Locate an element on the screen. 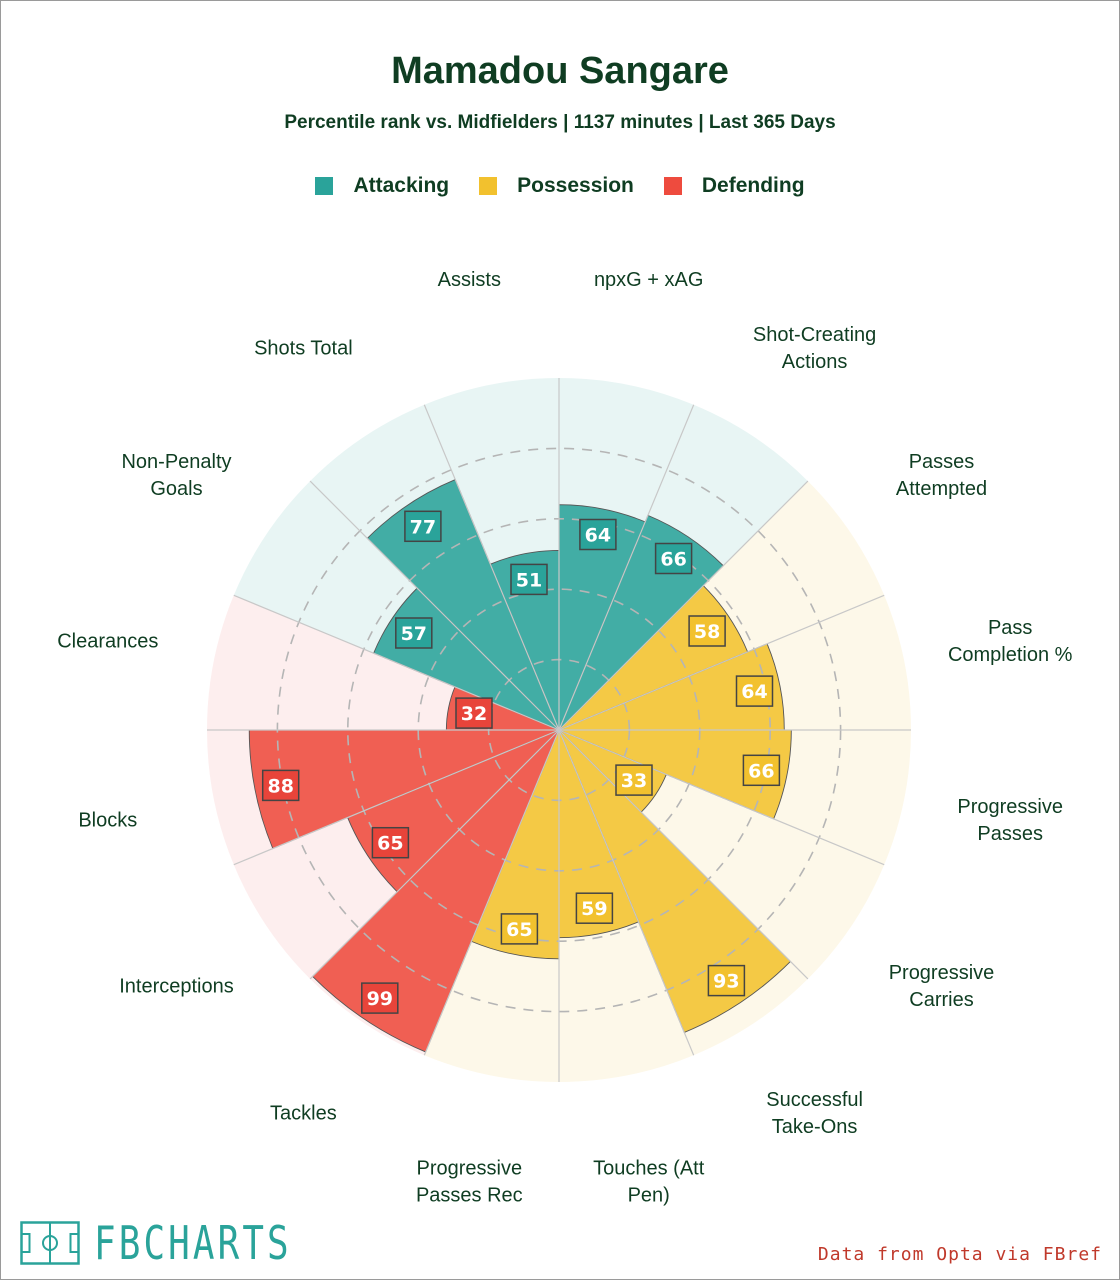 Image resolution: width=1120 pixels, height=1280 pixels. category-label-line: Tackles is located at coordinates (303, 1114).